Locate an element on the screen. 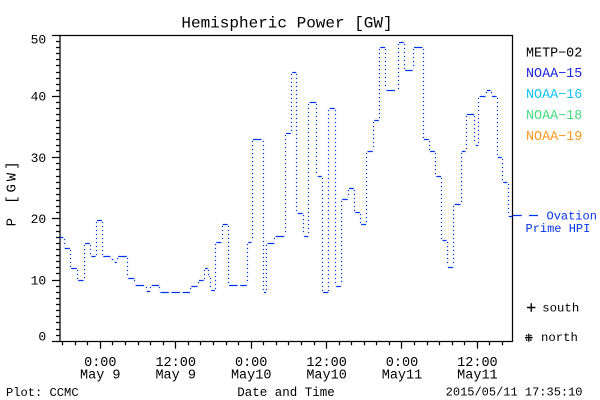 The width and height of the screenshot is (600, 400). svg-text: Hemispheric Power [GW] is located at coordinates (286, 24).